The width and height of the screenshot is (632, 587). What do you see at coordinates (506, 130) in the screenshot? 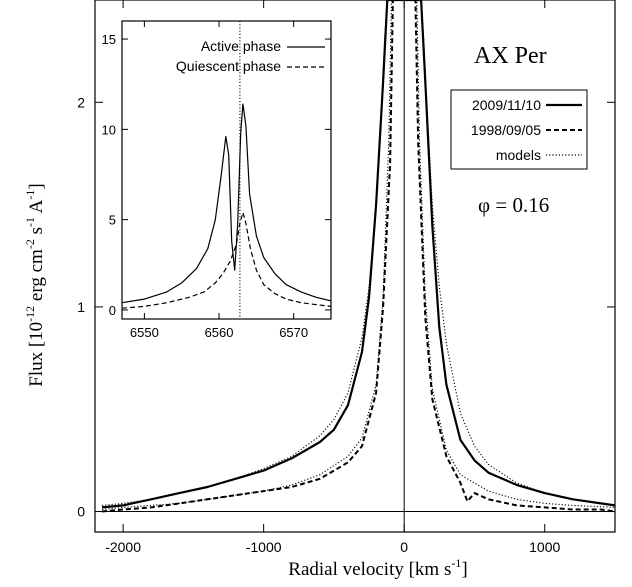
I see `legend-label-1998: 1998/09/05` at bounding box center [506, 130].